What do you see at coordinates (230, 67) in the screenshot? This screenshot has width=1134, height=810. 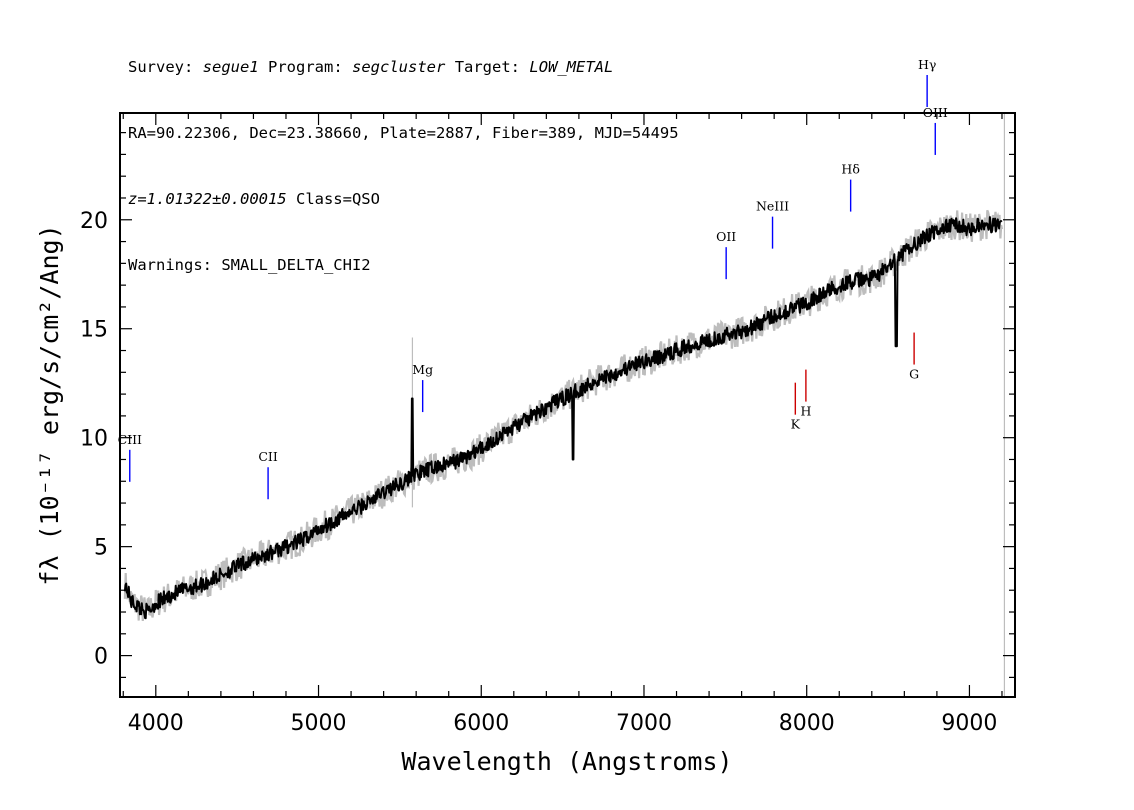 I see `survey-value: segue1` at bounding box center [230, 67].